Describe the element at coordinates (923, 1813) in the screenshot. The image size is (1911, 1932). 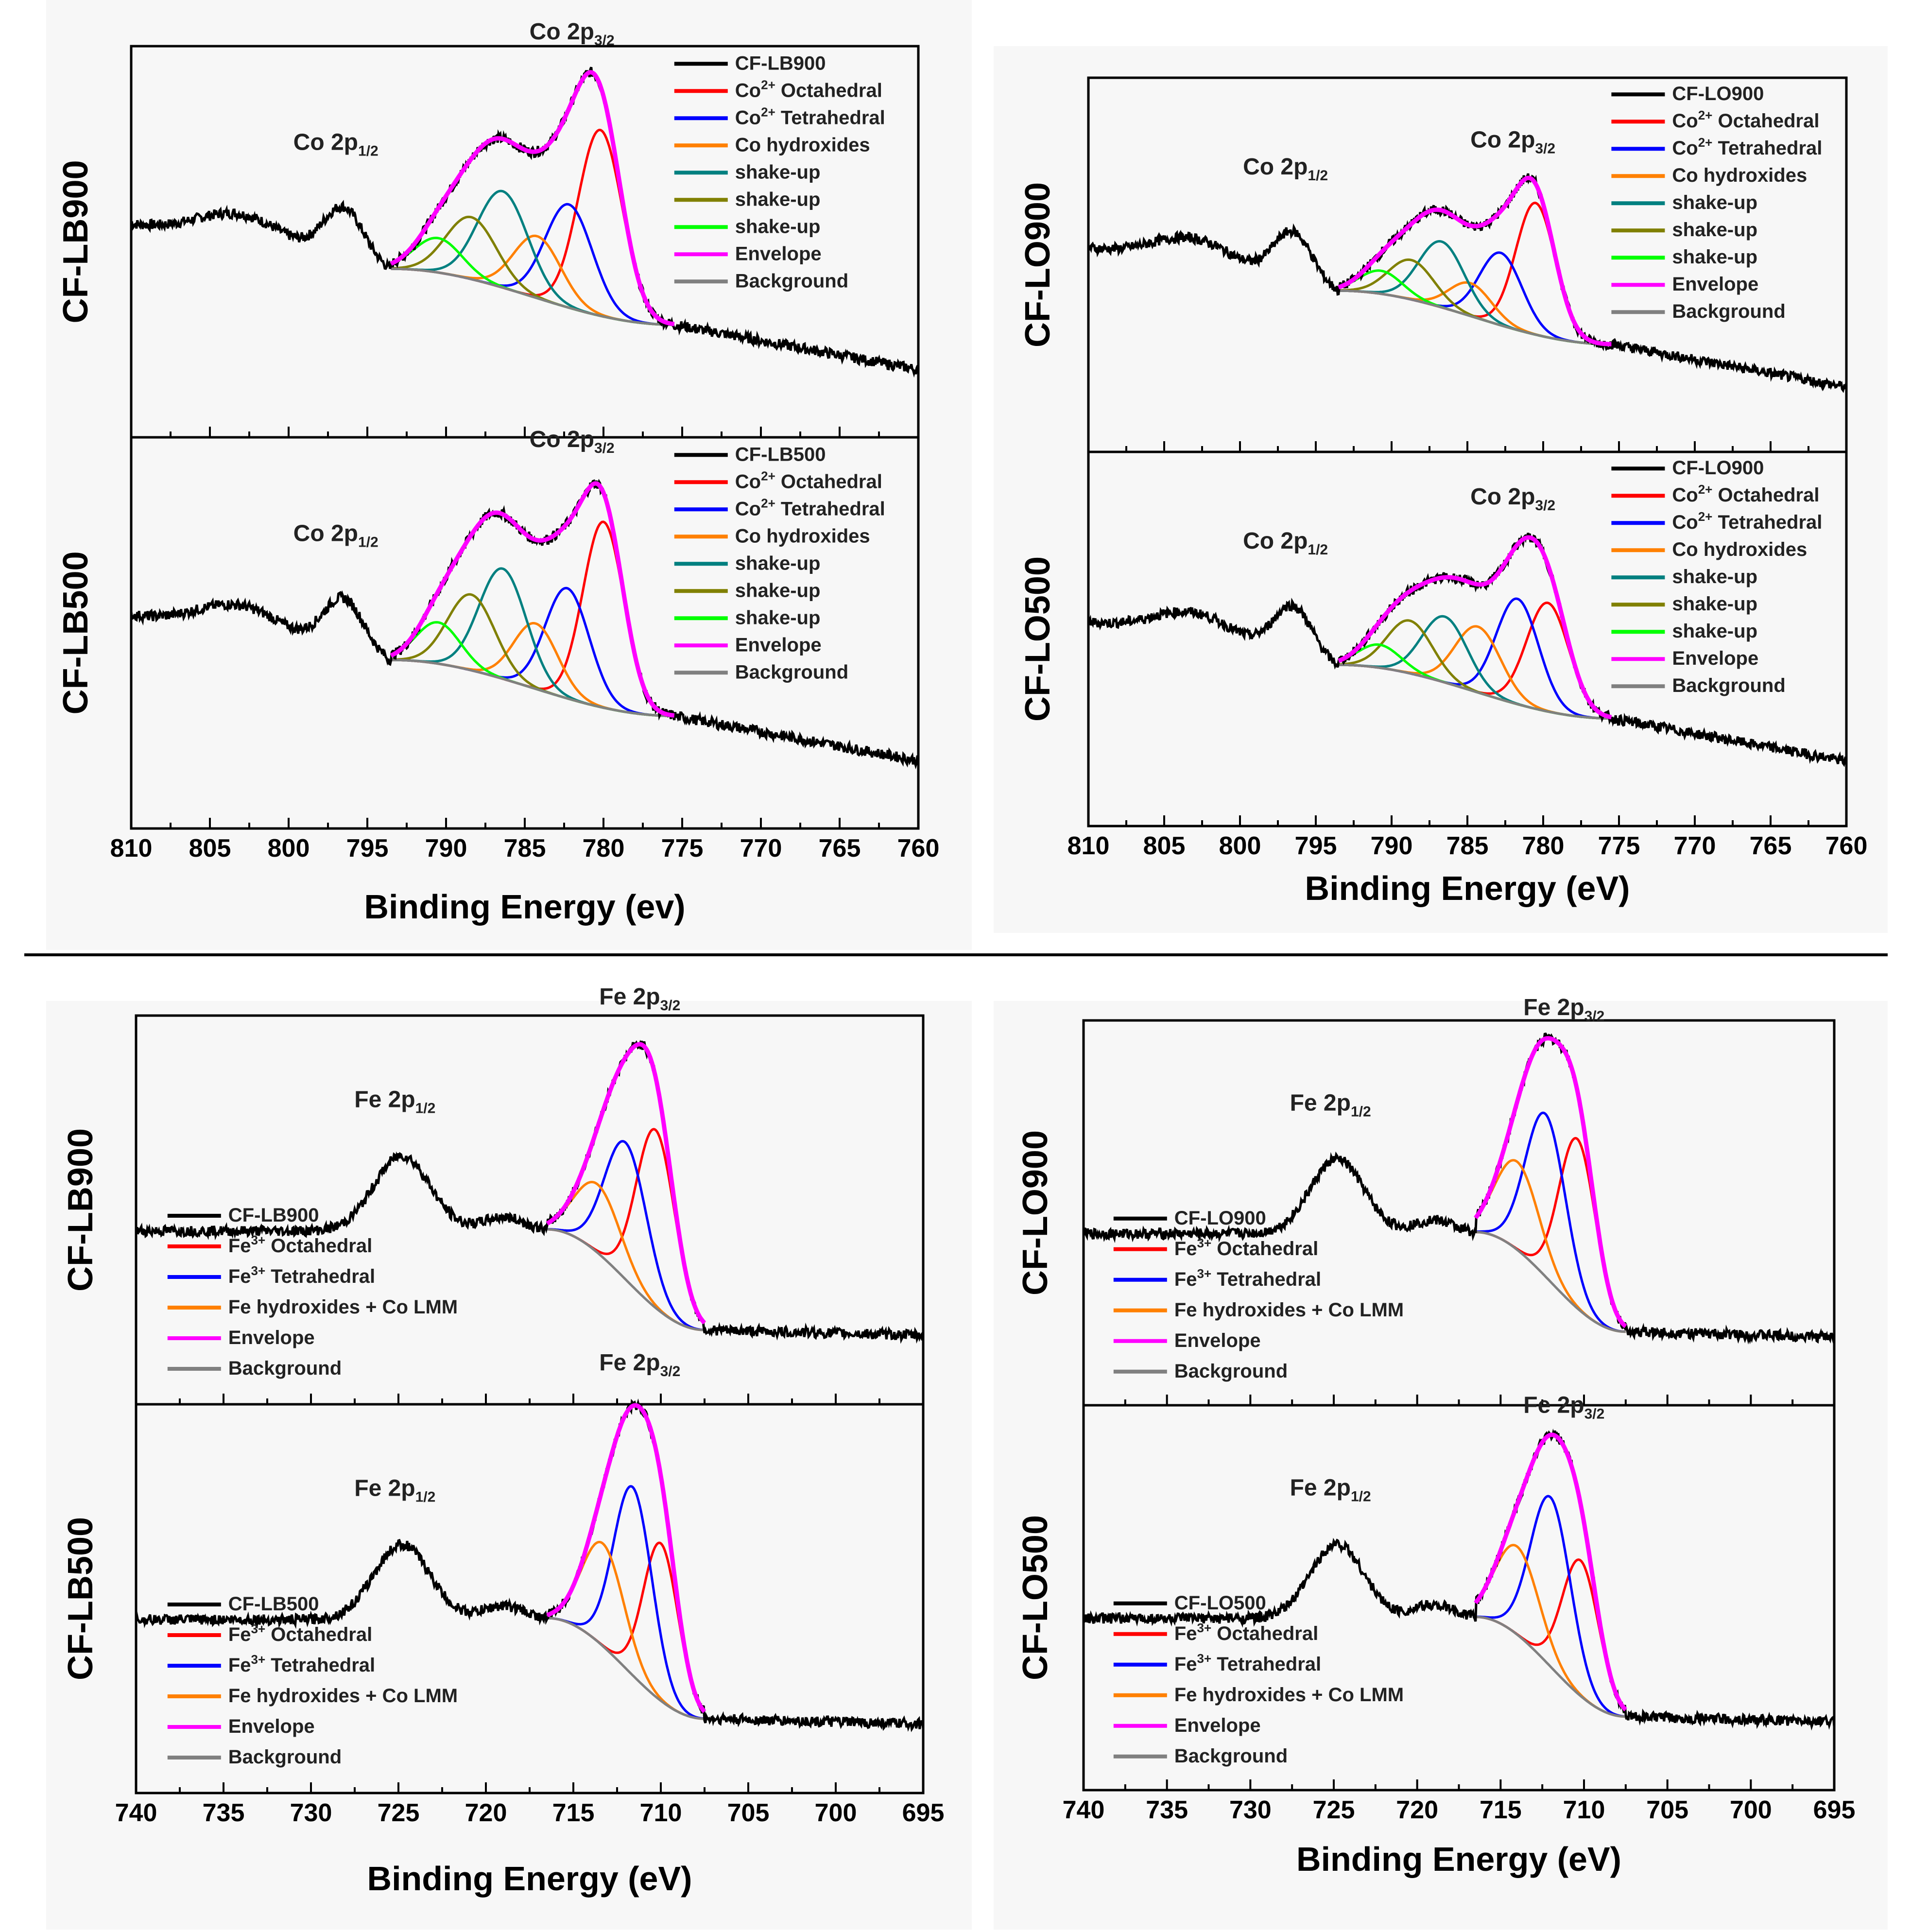
I see `x-tick-label: 695` at that location.